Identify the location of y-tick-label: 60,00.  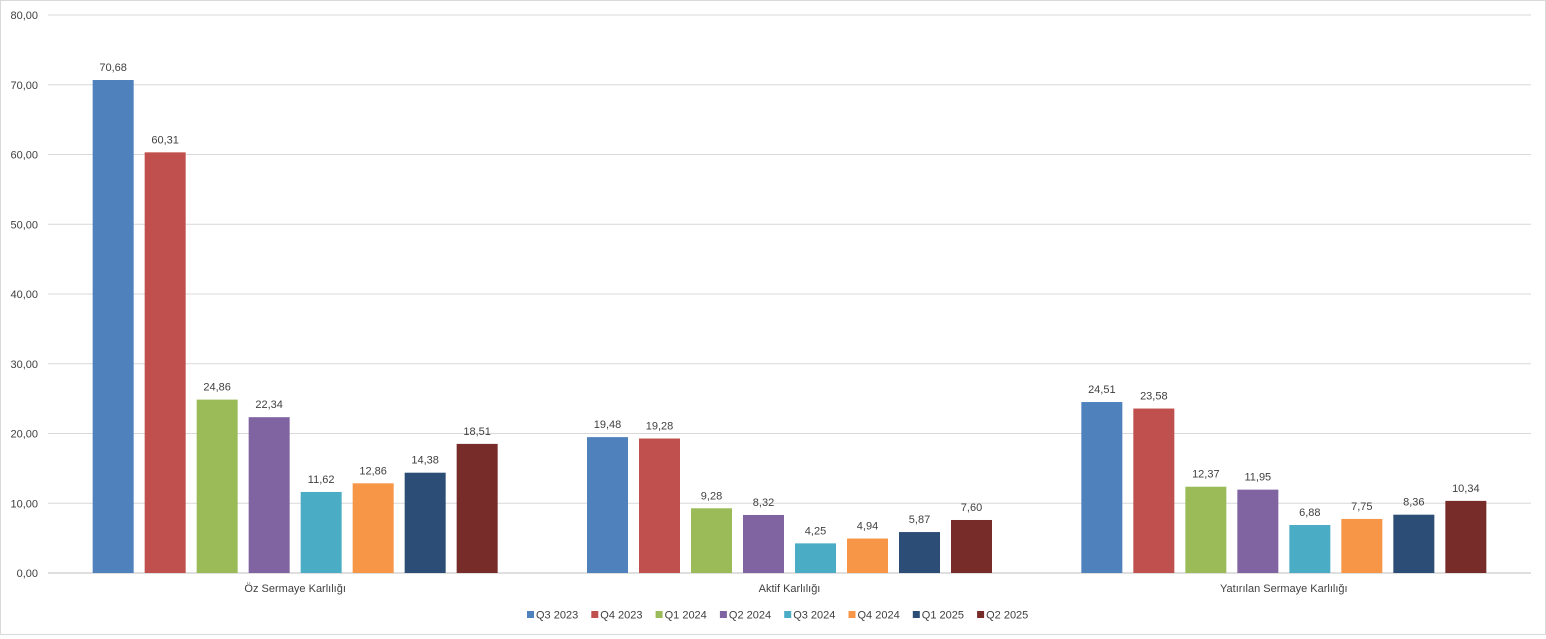
(24, 156).